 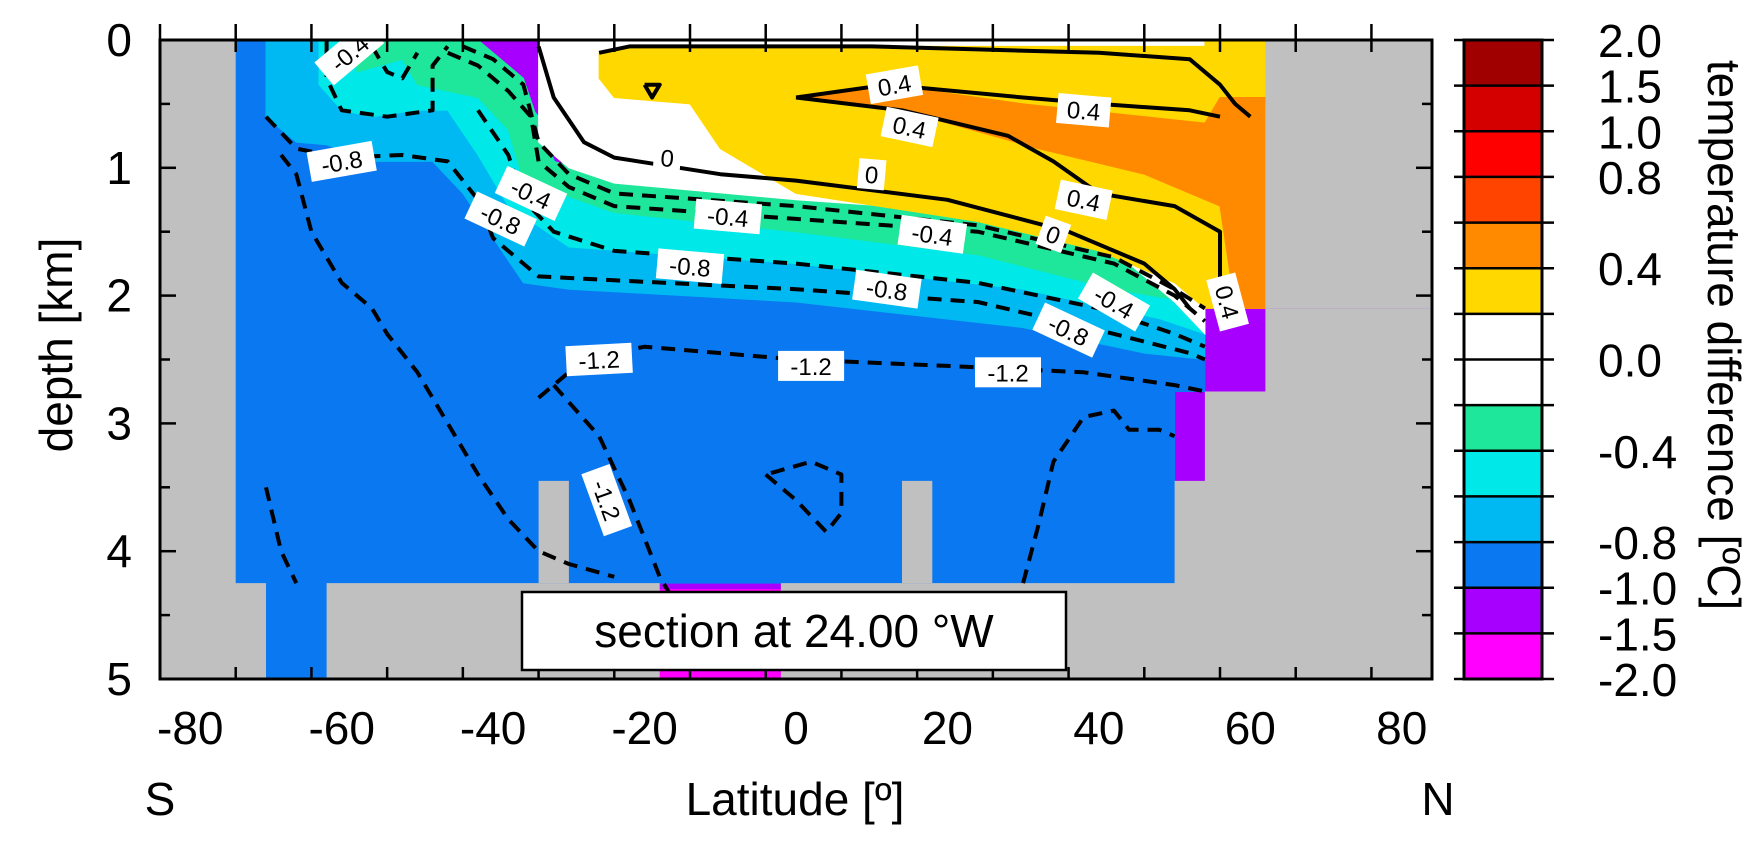 I want to click on contour-label-1: -0.8, so click(x=341, y=161).